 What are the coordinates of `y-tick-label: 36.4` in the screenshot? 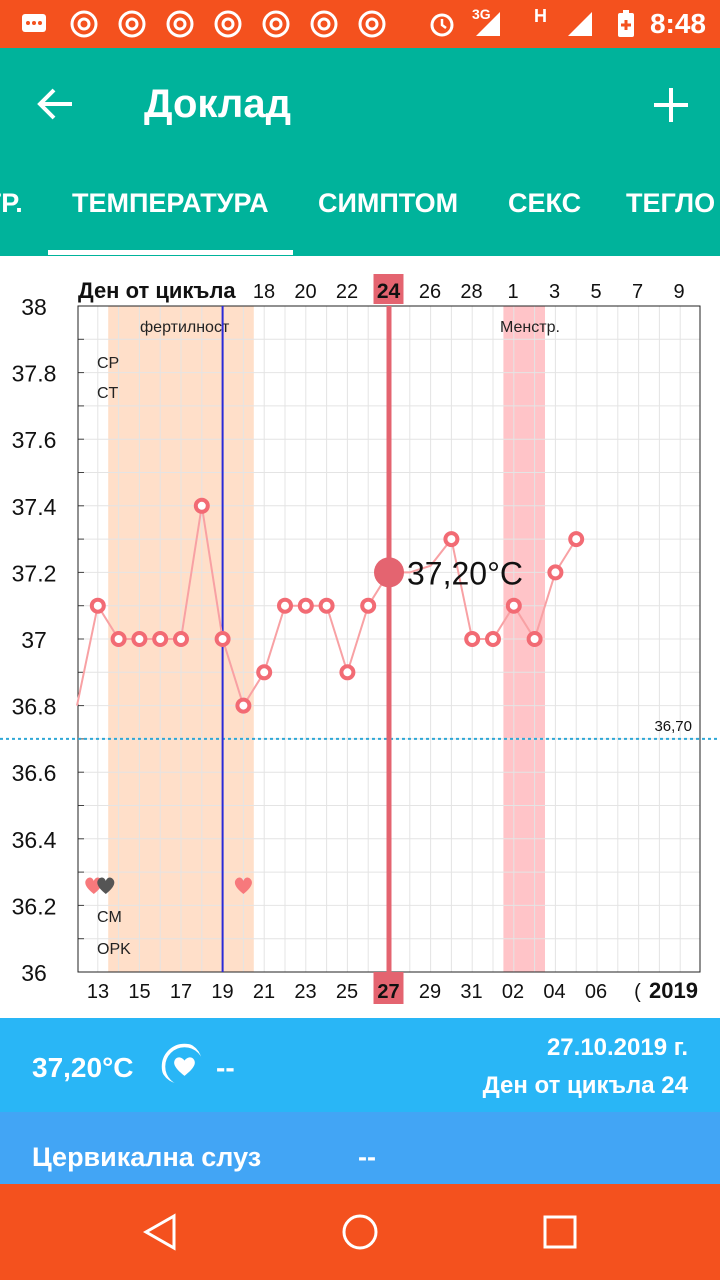 It's located at (34, 840).